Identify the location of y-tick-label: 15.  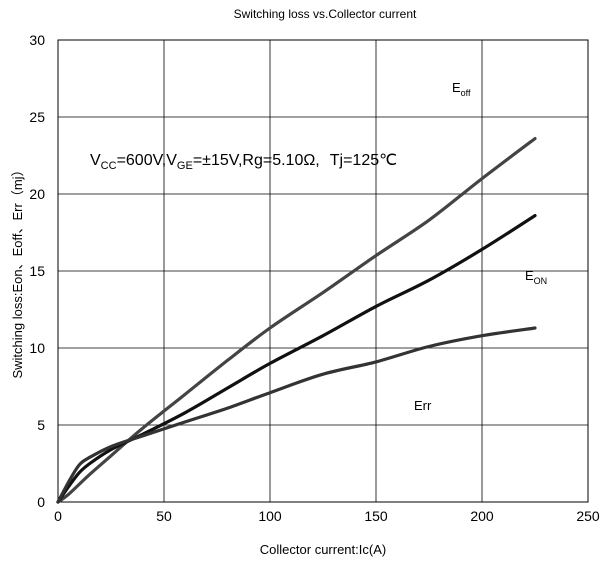
(37, 271).